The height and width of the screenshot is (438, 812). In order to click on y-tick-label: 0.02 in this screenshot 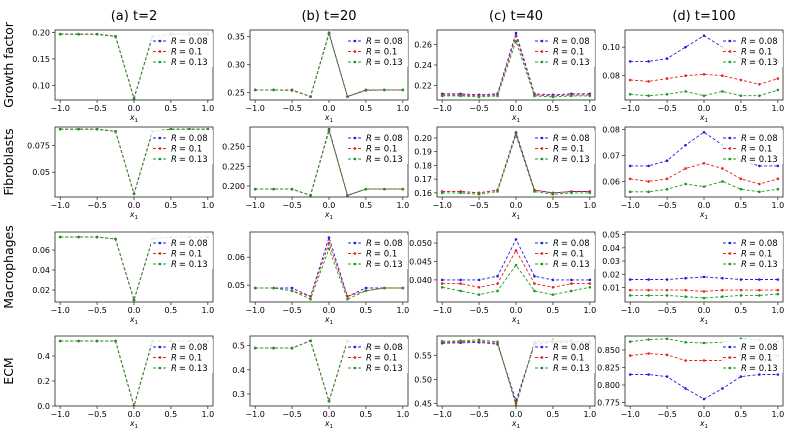, I will do `click(611, 274)`.